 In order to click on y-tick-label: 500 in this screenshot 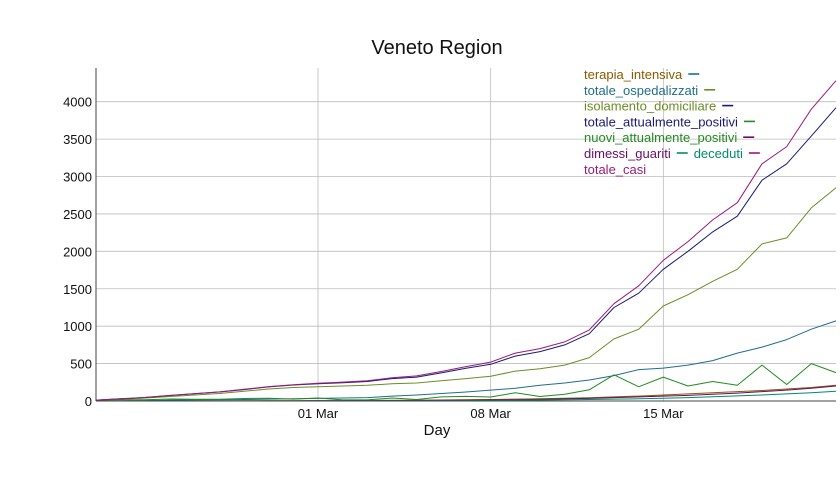, I will do `click(81, 364)`.